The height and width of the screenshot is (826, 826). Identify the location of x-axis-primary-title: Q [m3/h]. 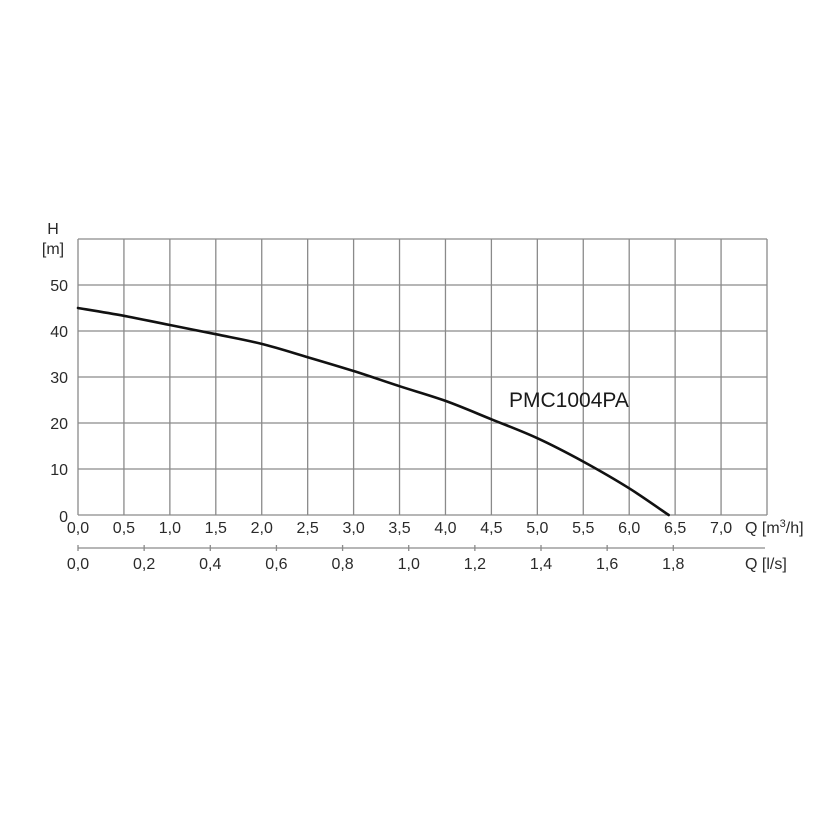
(774, 527).